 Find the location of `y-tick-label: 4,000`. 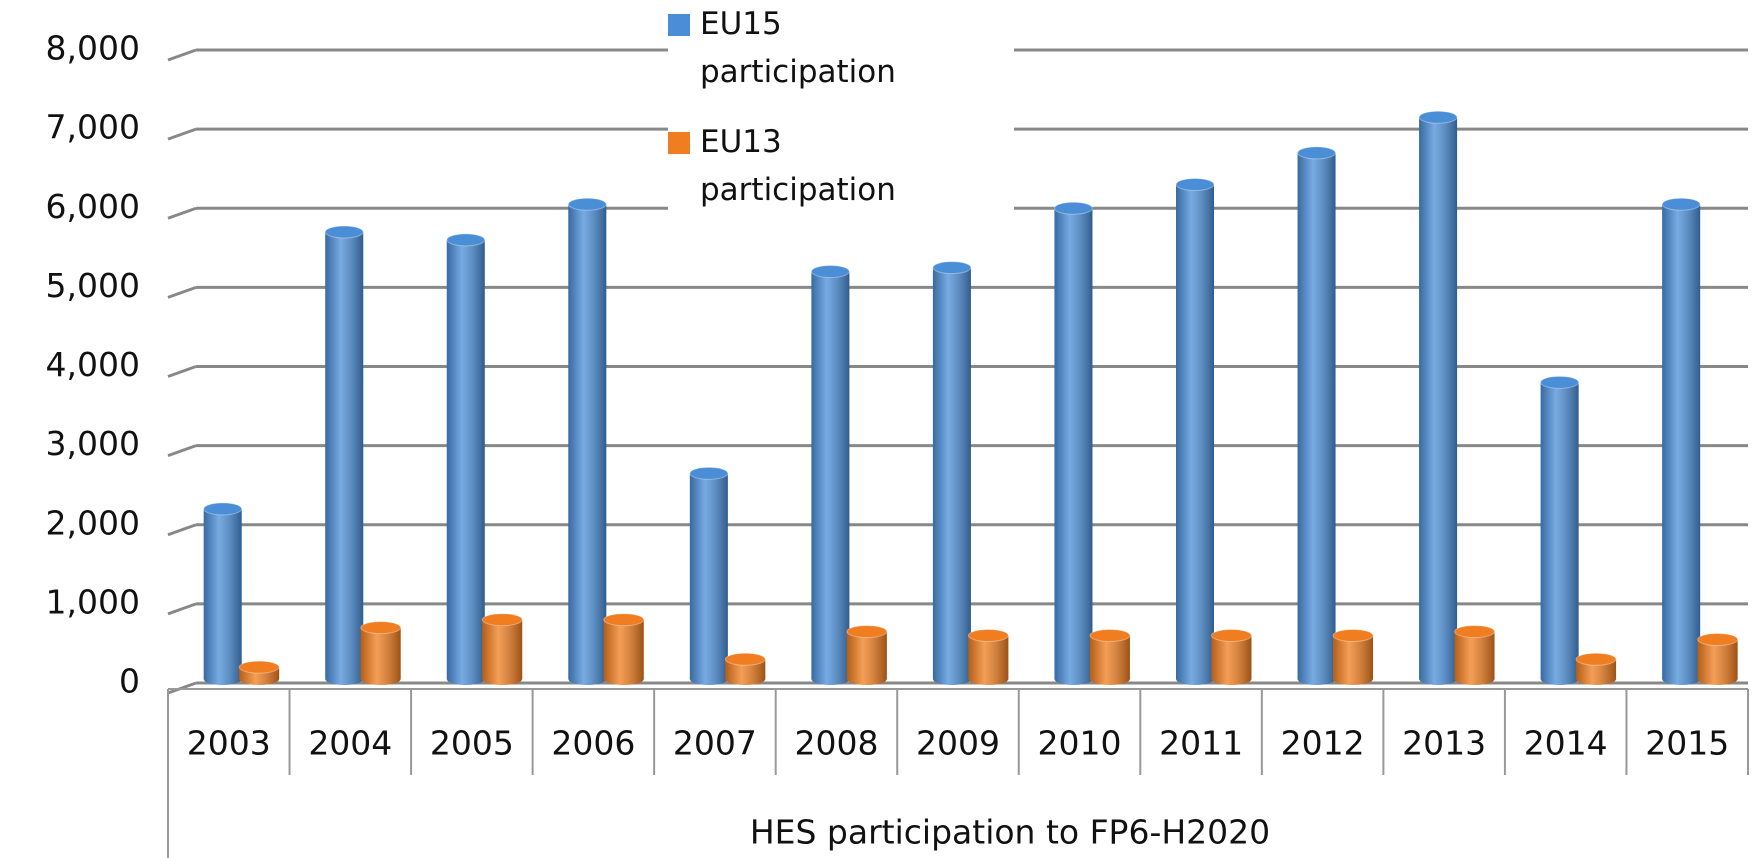

y-tick-label: 4,000 is located at coordinates (93, 364).